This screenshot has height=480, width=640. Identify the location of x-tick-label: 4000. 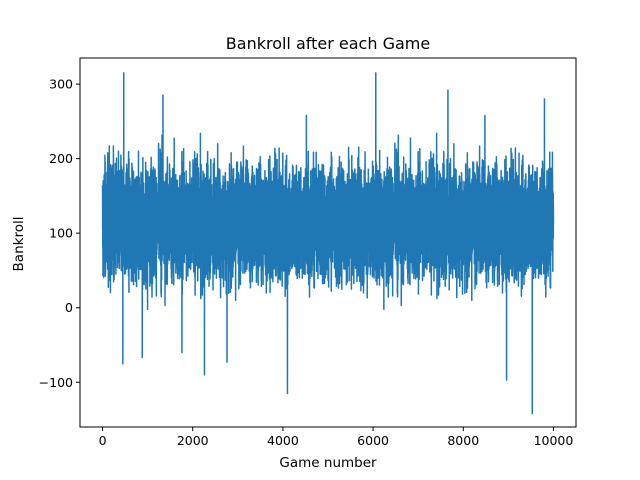
(283, 440).